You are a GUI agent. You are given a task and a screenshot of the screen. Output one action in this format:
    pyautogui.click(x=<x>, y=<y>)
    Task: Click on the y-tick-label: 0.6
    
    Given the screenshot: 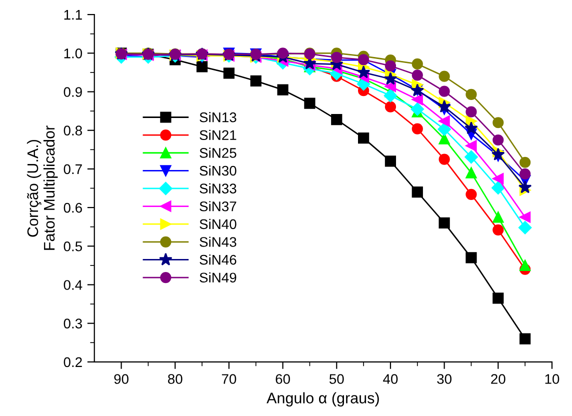 What is the action you would take?
    pyautogui.click(x=73, y=207)
    